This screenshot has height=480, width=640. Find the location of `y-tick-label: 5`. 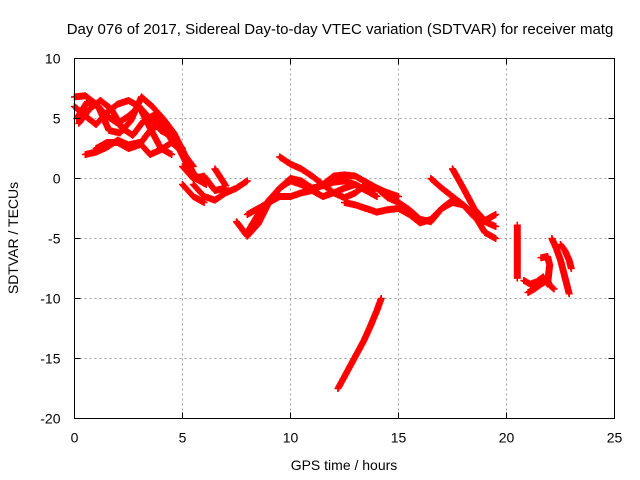

y-tick-label: 5 is located at coordinates (57, 119).